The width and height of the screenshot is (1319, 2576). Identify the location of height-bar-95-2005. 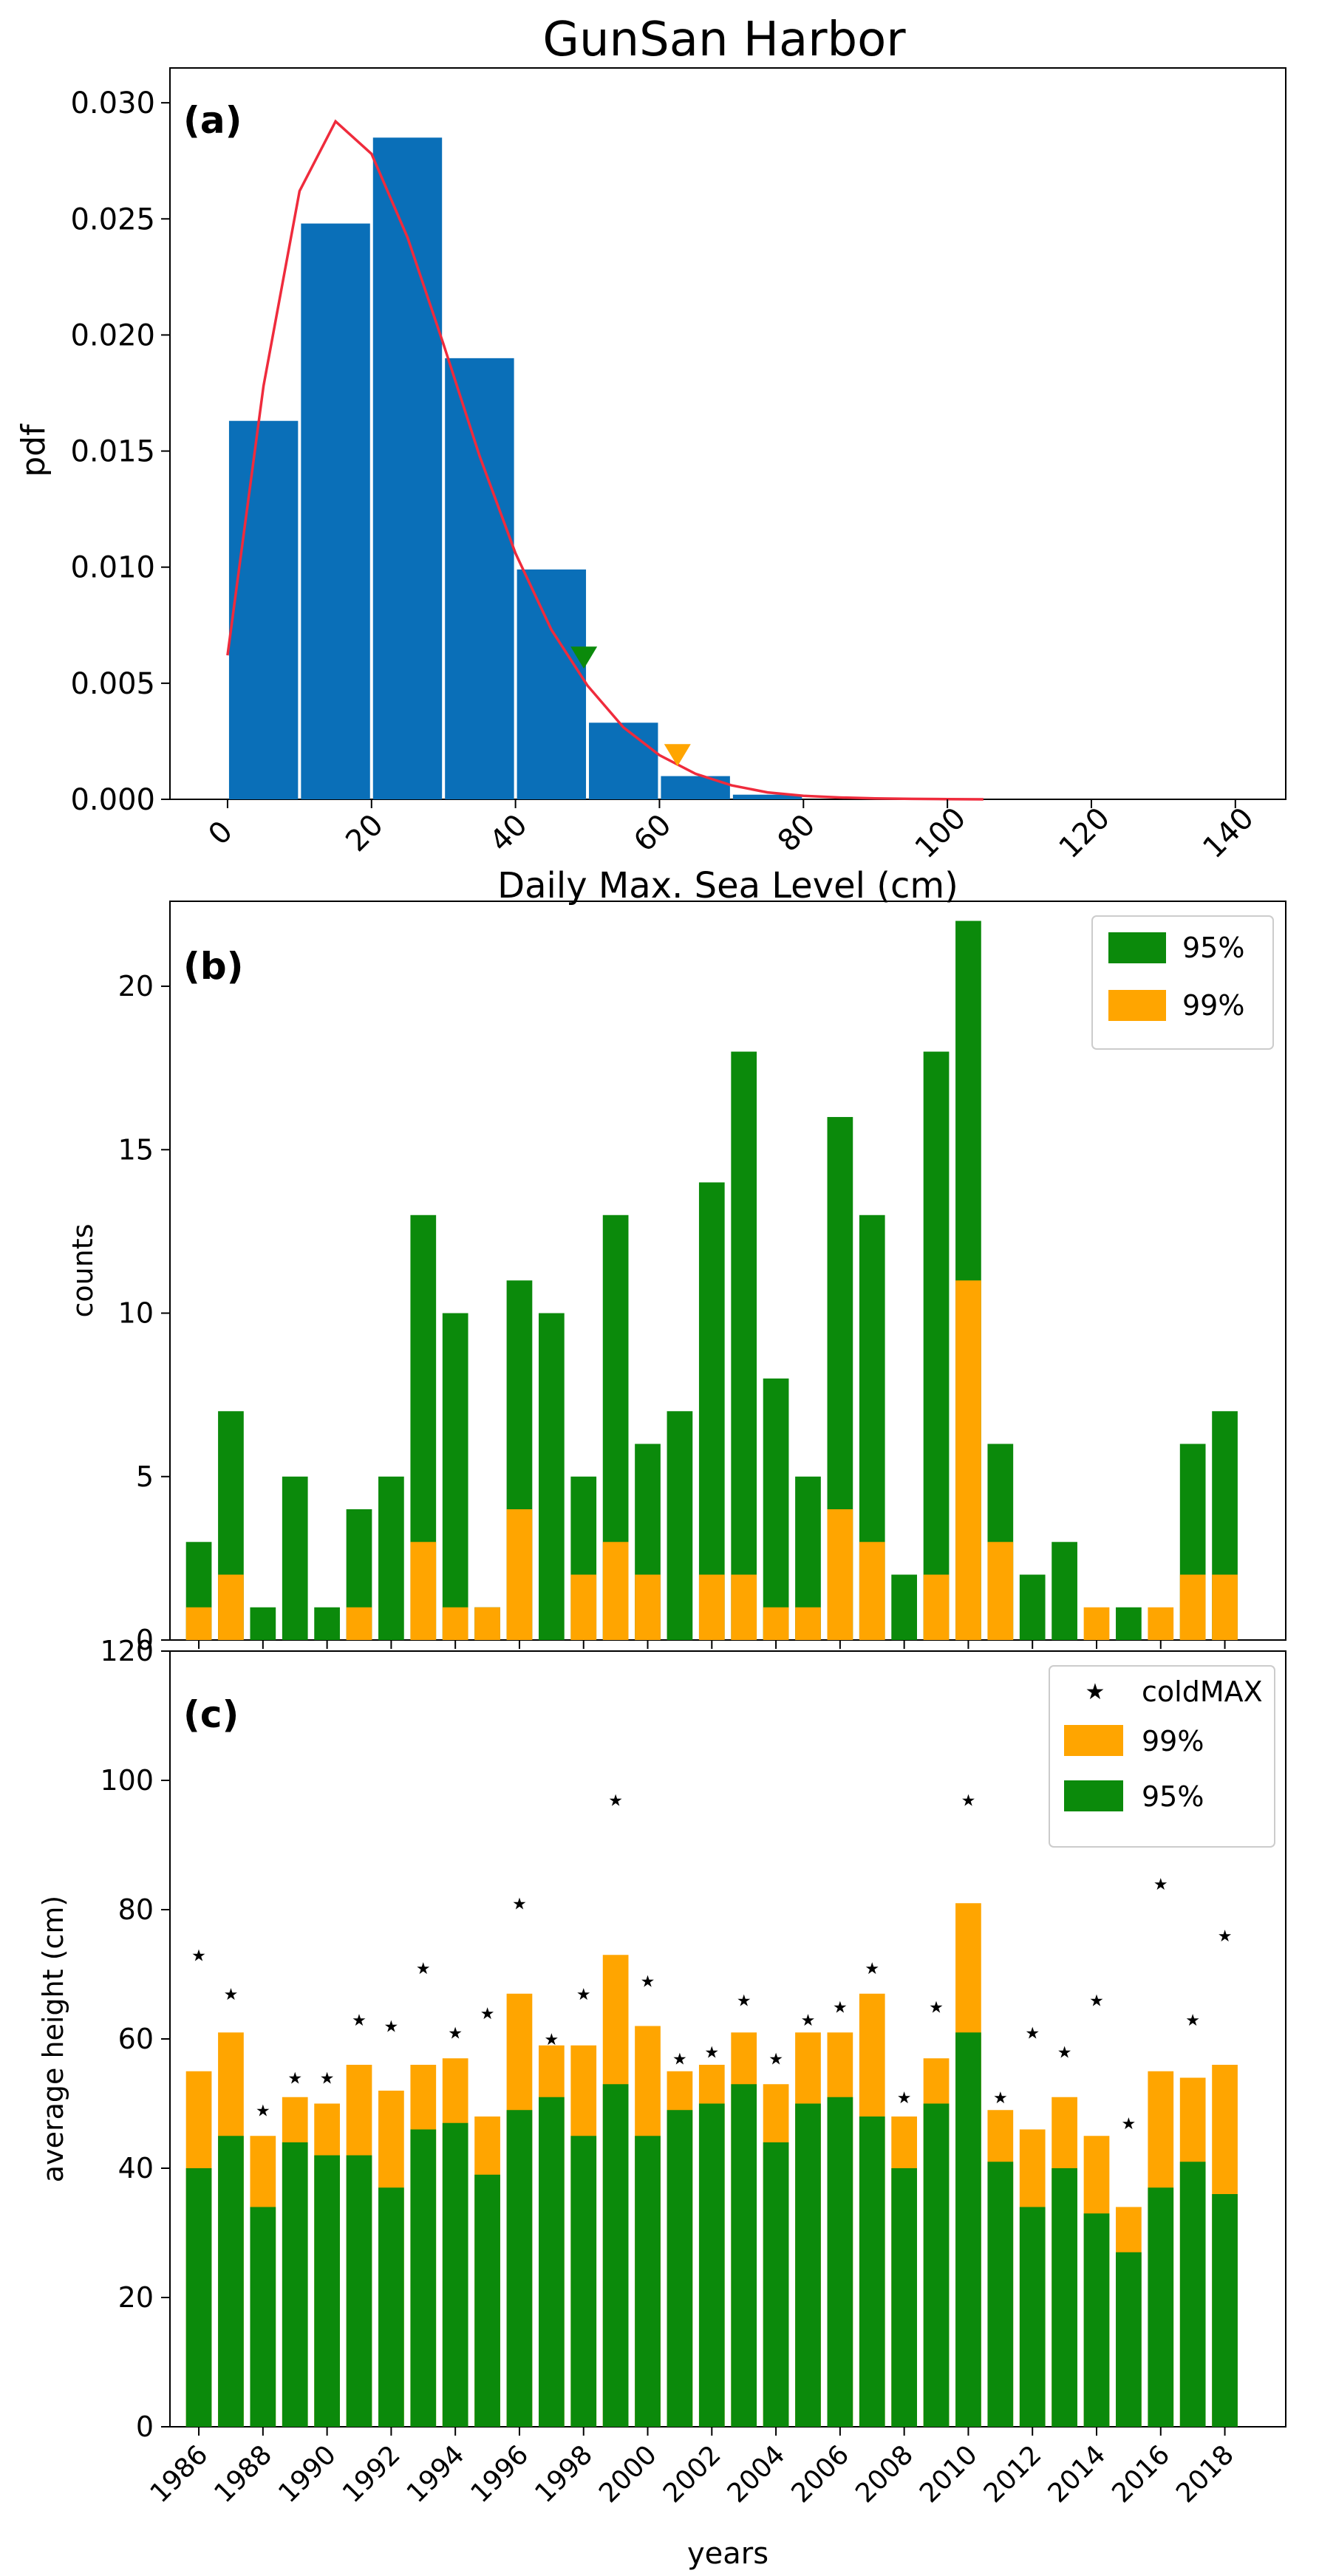
(808, 2265).